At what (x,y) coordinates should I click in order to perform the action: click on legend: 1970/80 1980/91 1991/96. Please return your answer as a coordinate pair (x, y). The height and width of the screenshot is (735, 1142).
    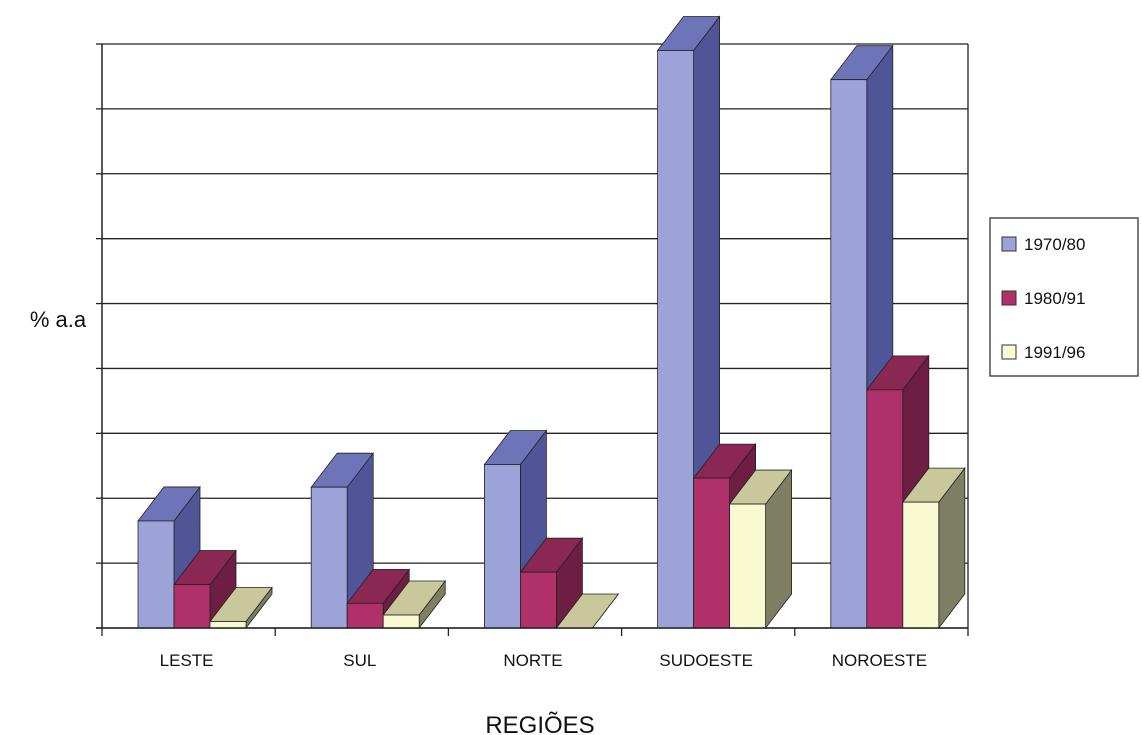
    Looking at the image, I should click on (1064, 297).